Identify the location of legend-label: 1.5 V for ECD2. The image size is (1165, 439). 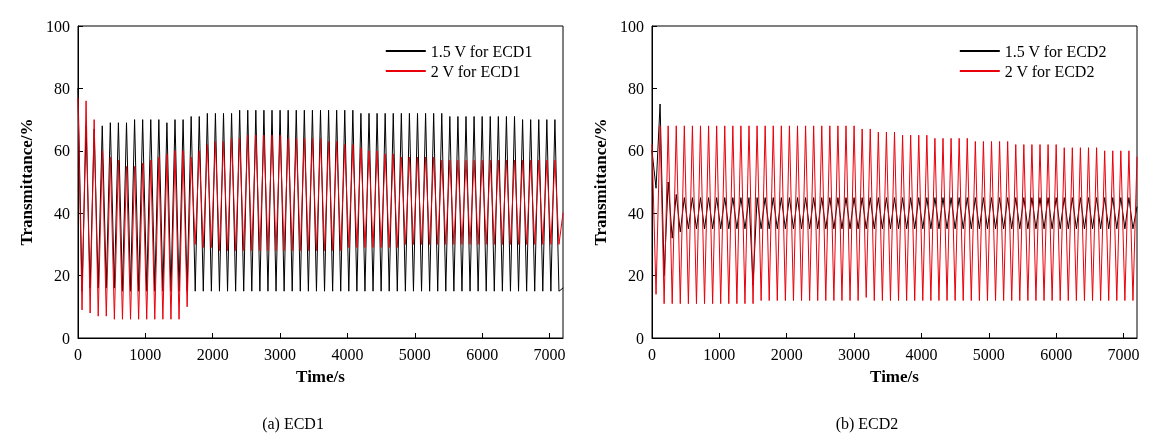
(1055, 51).